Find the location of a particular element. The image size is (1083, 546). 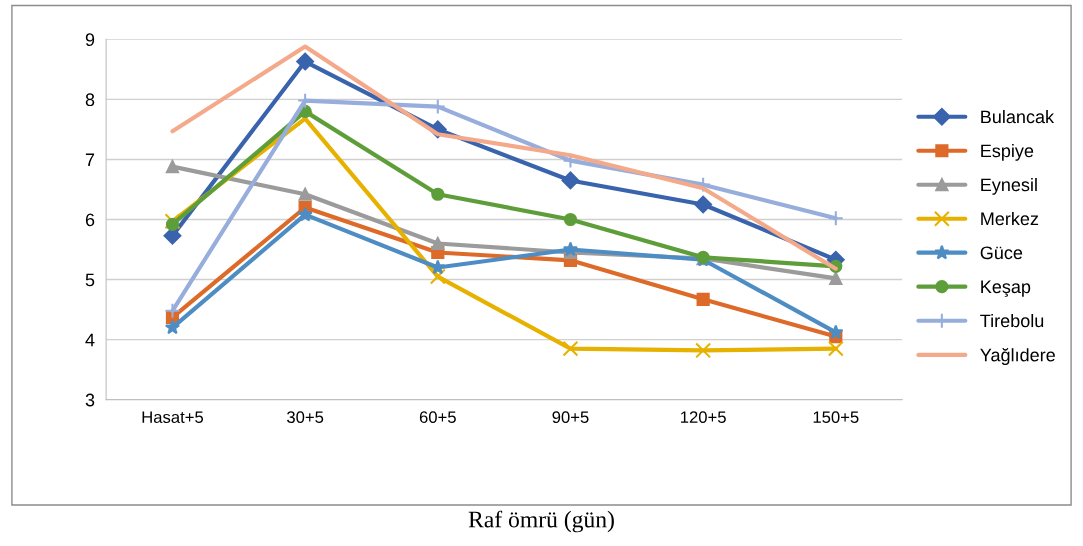

x-tick-label: 90+5 is located at coordinates (570, 417).